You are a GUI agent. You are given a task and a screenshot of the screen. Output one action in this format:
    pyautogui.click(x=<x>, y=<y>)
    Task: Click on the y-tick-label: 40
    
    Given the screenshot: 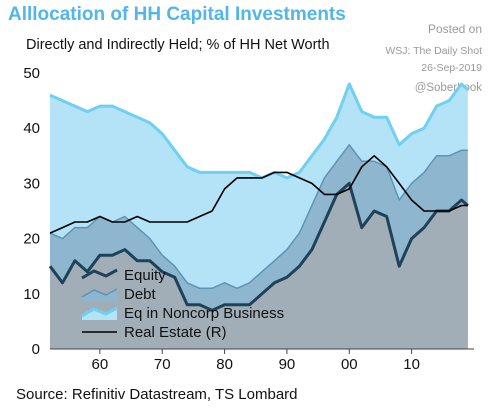 What is the action you would take?
    pyautogui.click(x=31, y=128)
    